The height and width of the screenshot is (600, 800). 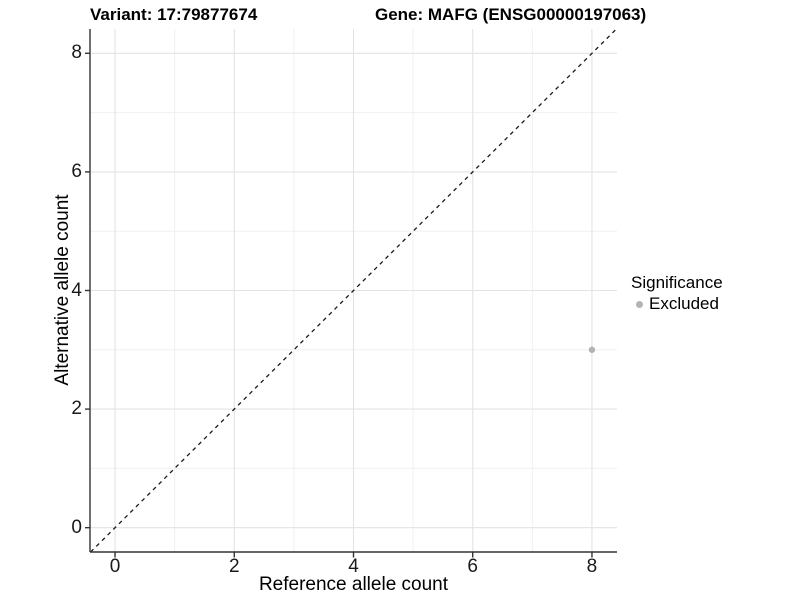 I want to click on x-tick-label: 4, so click(x=353, y=566).